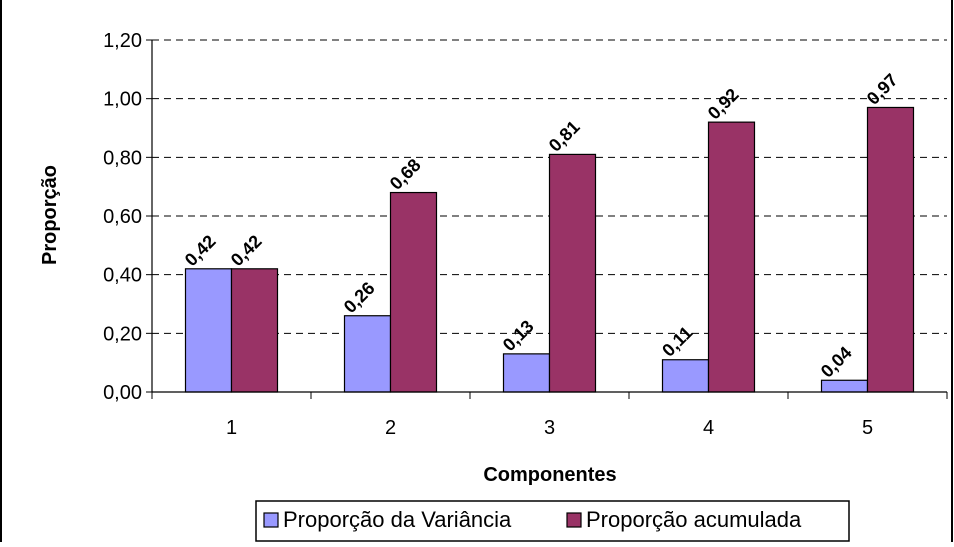 The width and height of the screenshot is (954, 547). I want to click on y-tick-label: 0,20, so click(122, 334).